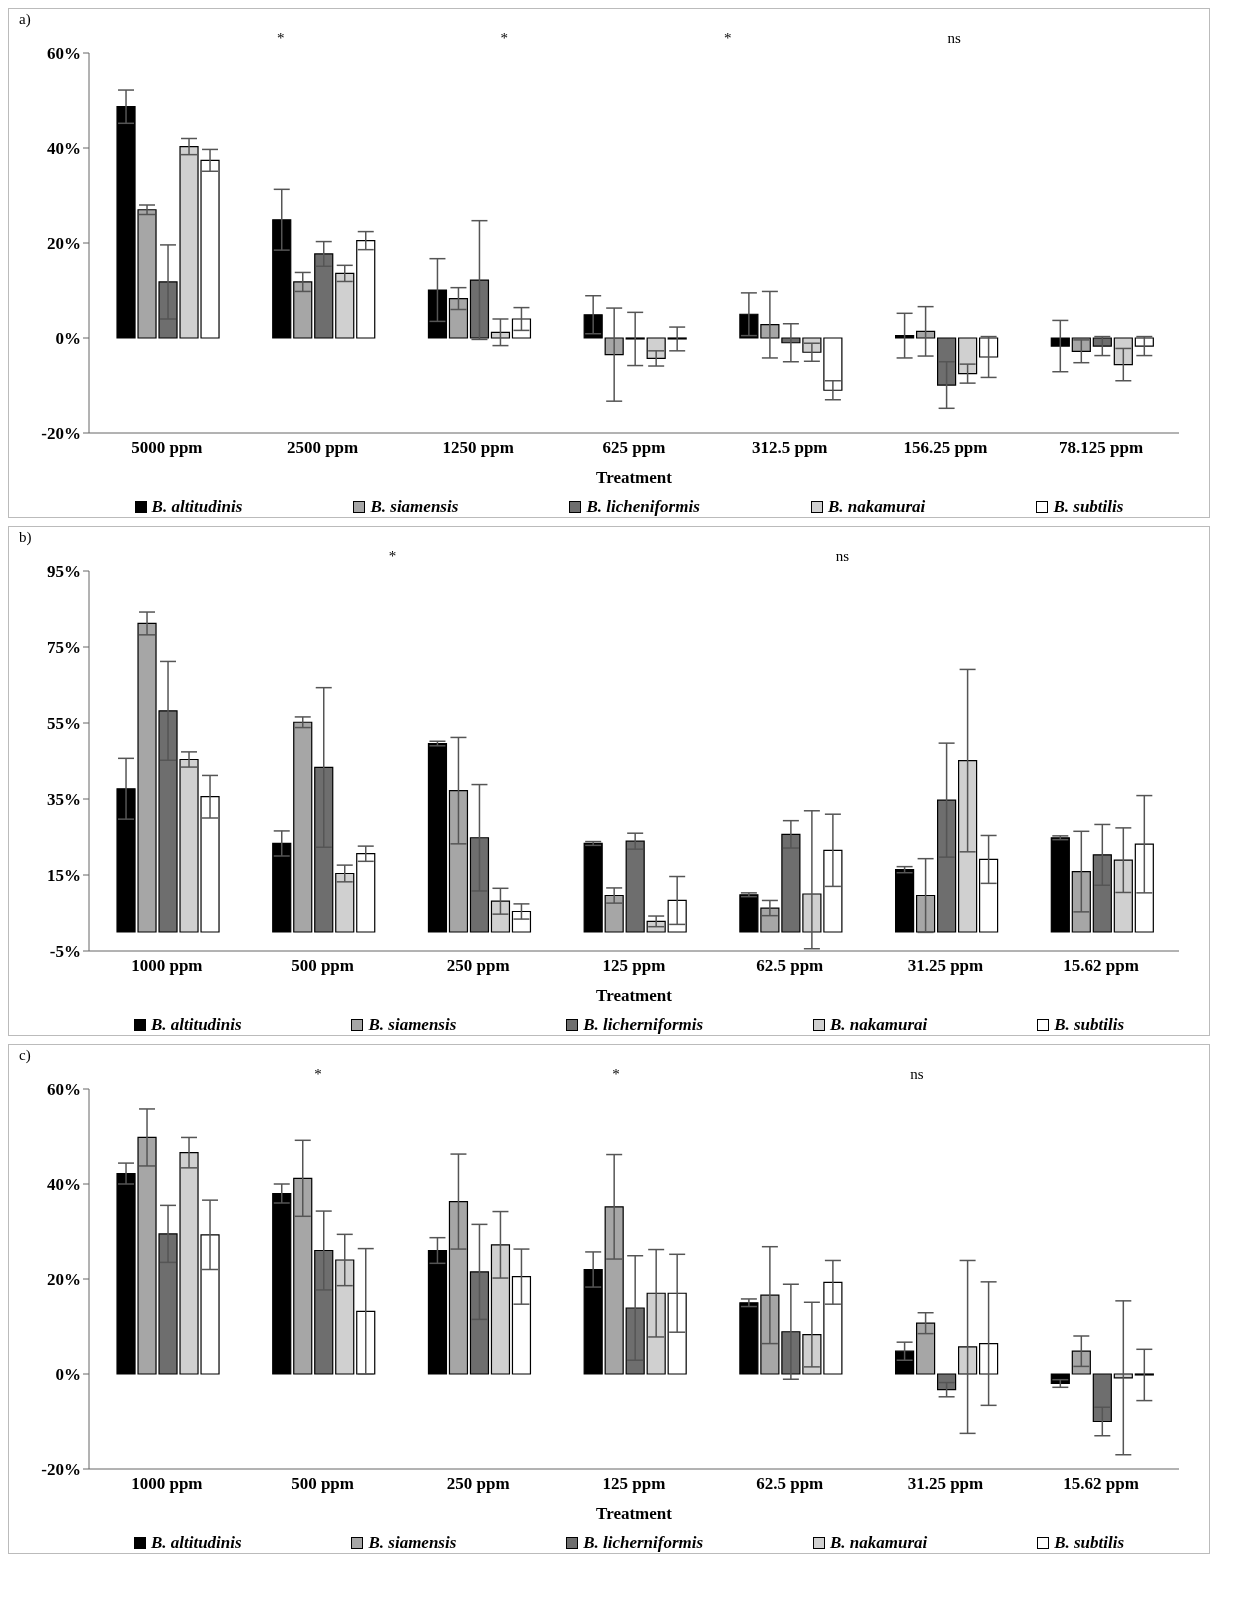 This screenshot has height=1598, width=1250. Describe the element at coordinates (25, 19) in the screenshot. I see `chart-title: a)` at that location.